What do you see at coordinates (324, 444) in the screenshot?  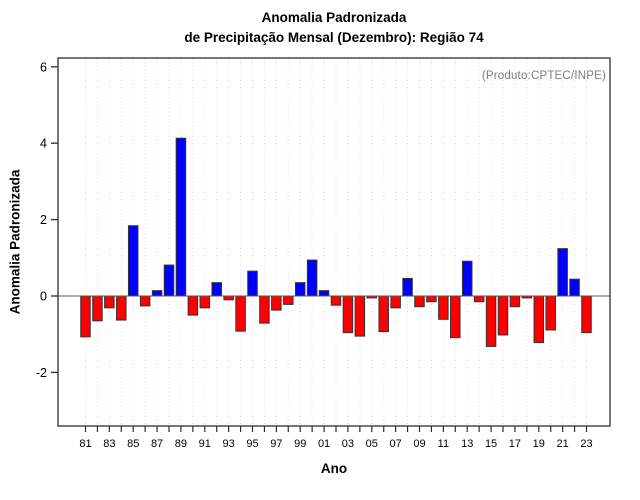 I see `x-tick-label-01: 01` at bounding box center [324, 444].